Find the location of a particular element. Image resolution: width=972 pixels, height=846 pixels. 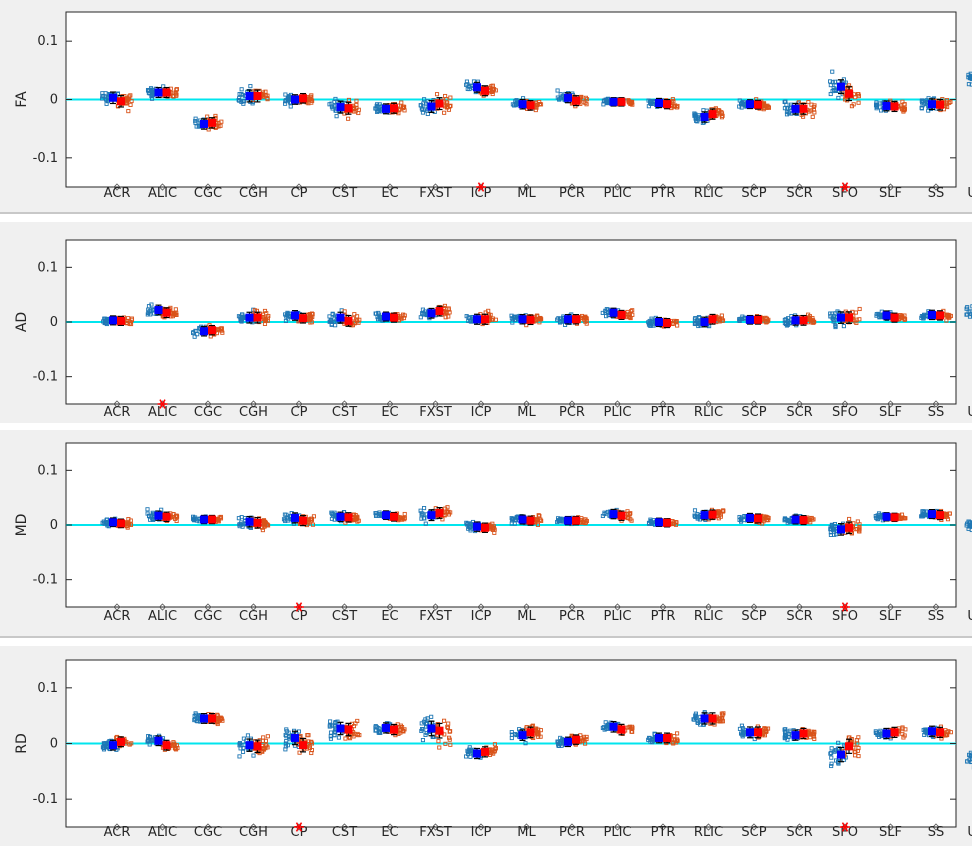

x-tick-label: SS is located at coordinates (936, 193).